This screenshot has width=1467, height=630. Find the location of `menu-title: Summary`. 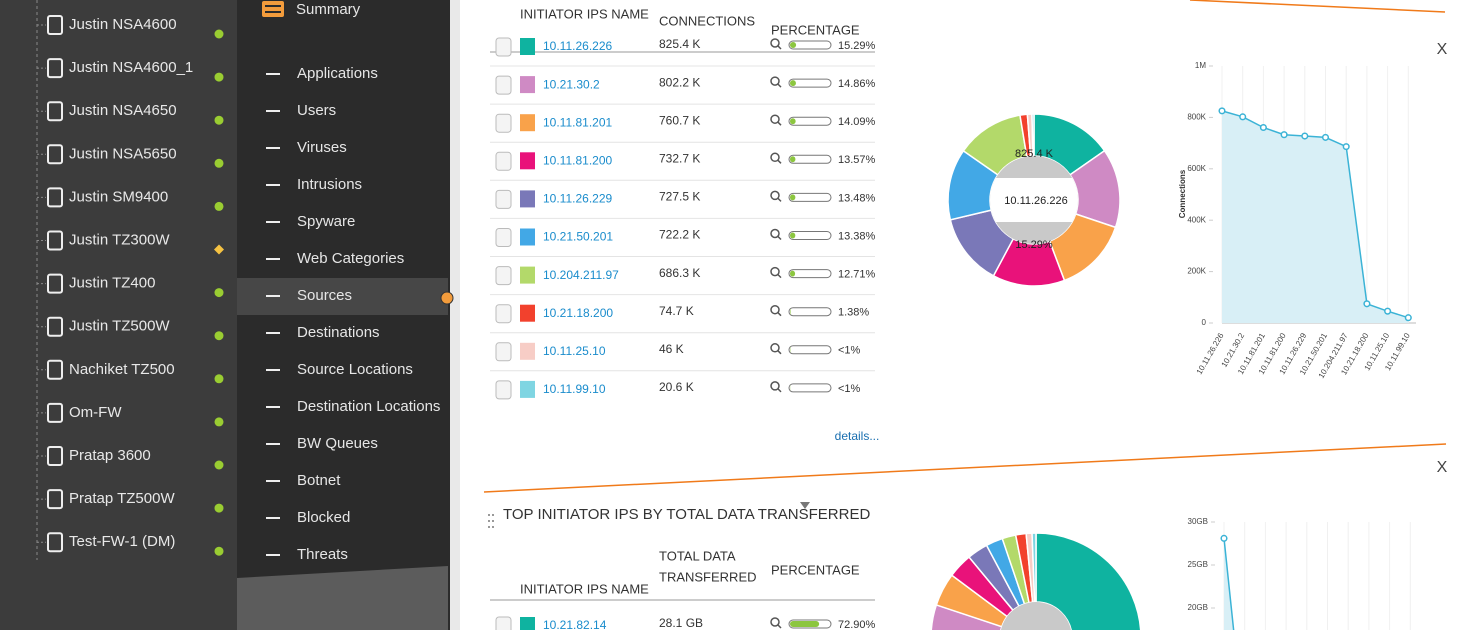

menu-title: Summary is located at coordinates (328, 9).